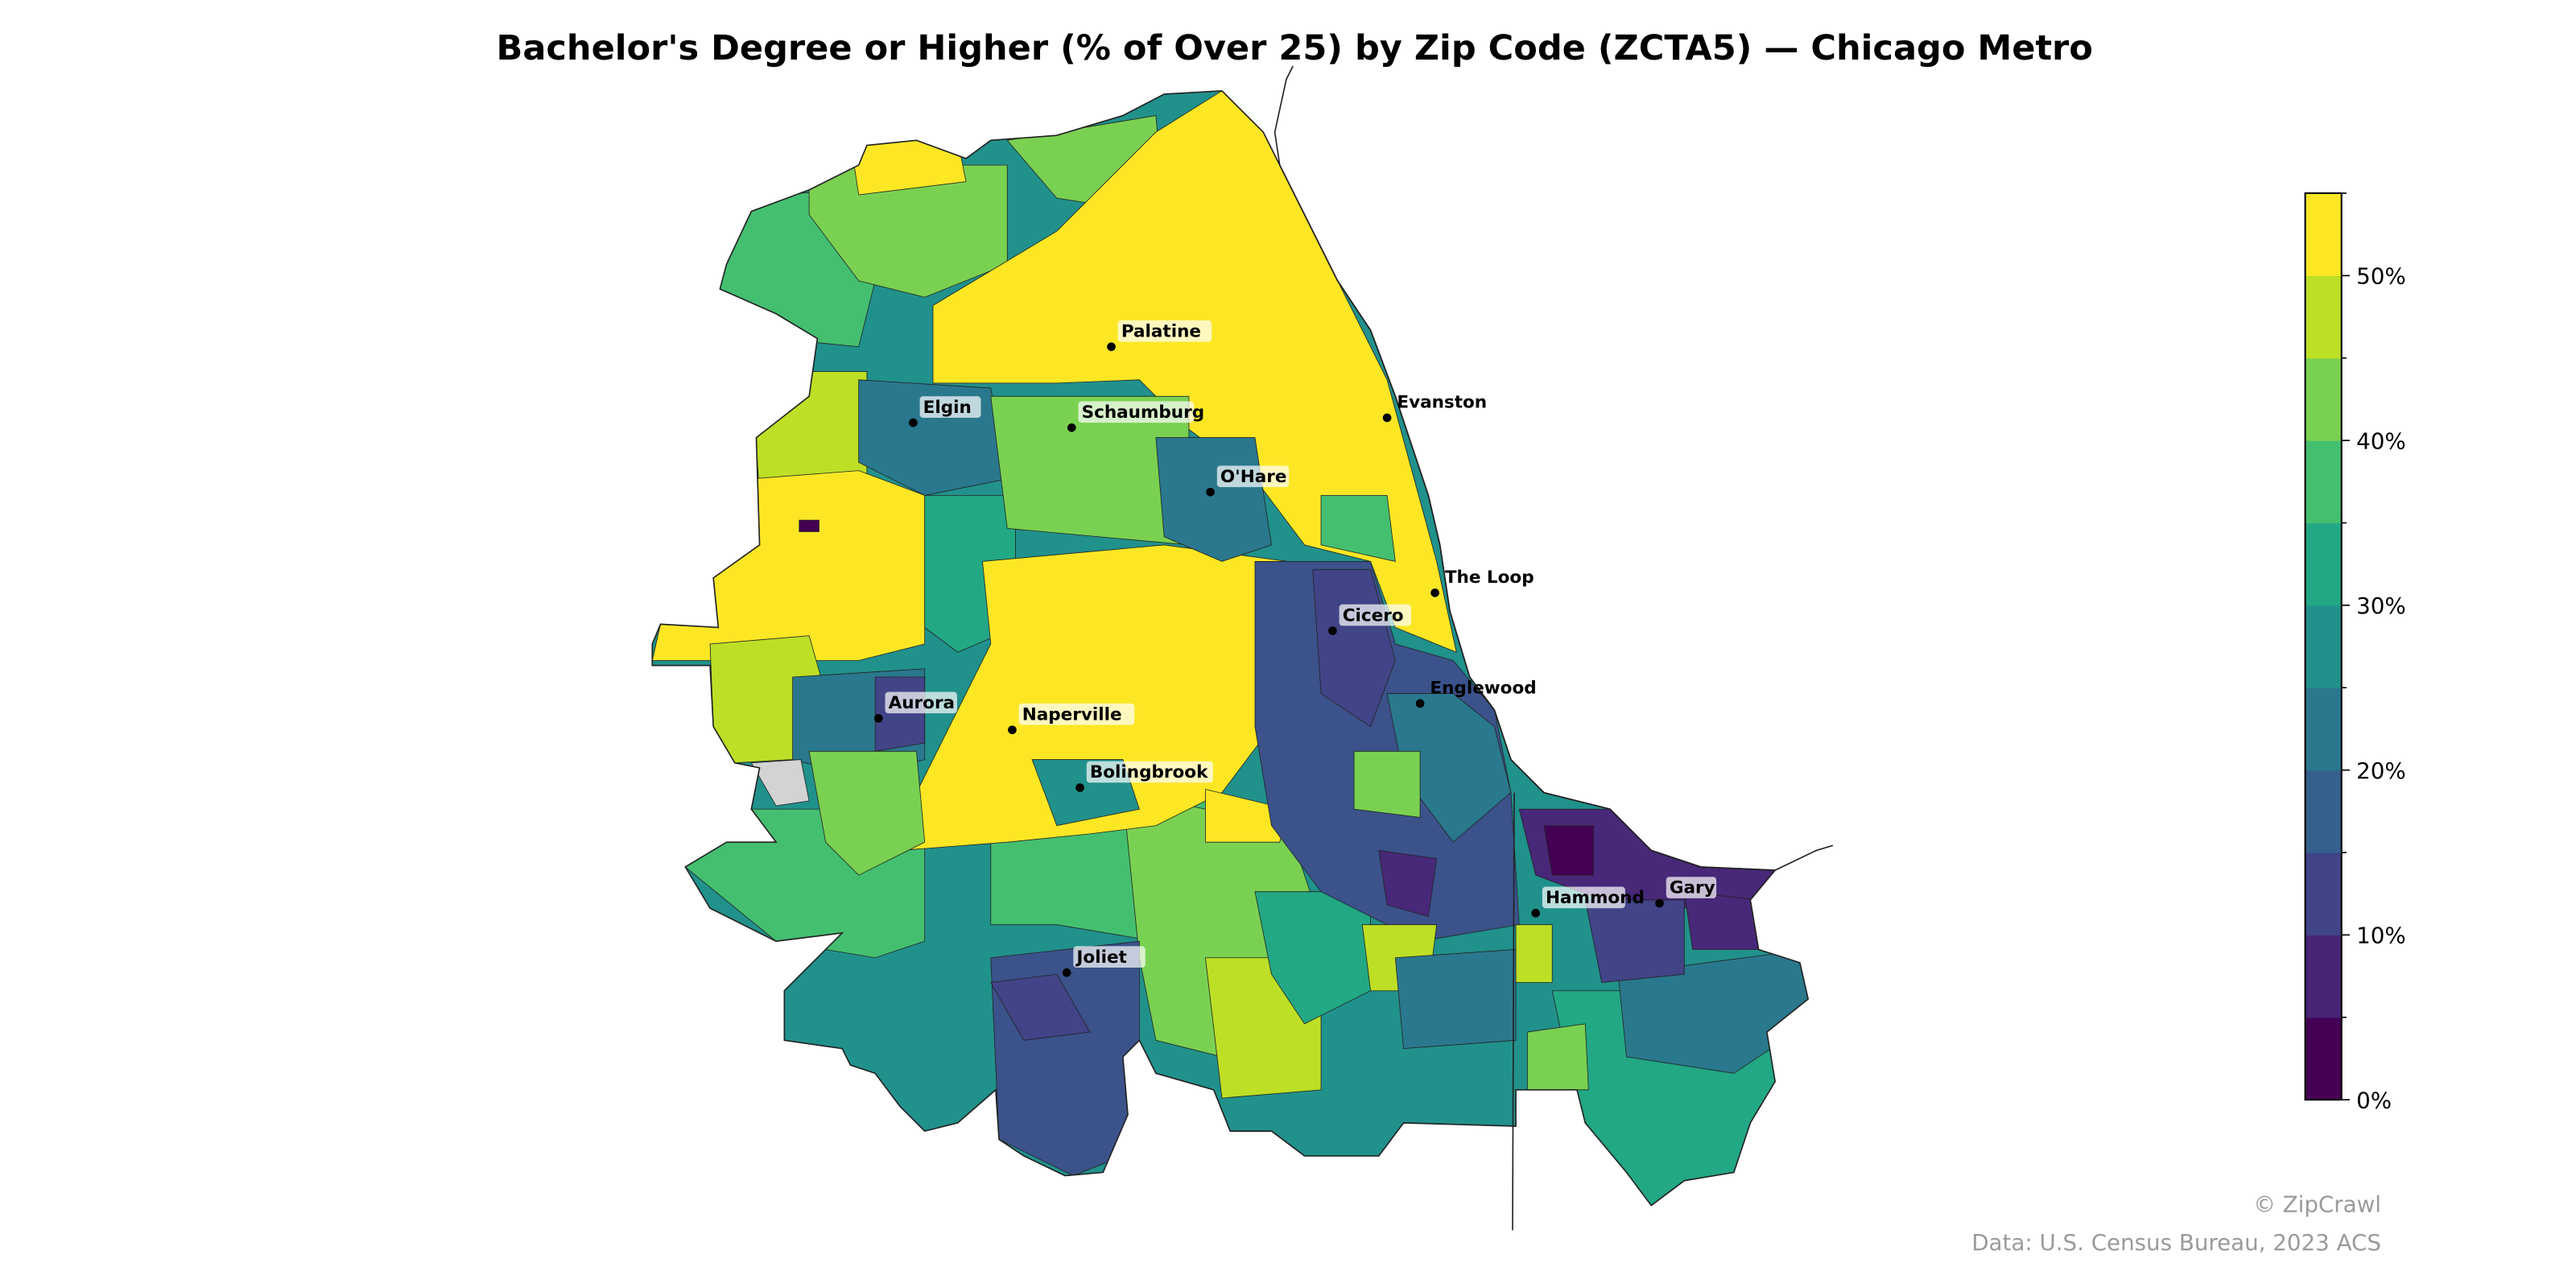 The width and height of the screenshot is (2576, 1288). I want to click on city-marker: Hammond, so click(1588, 902).